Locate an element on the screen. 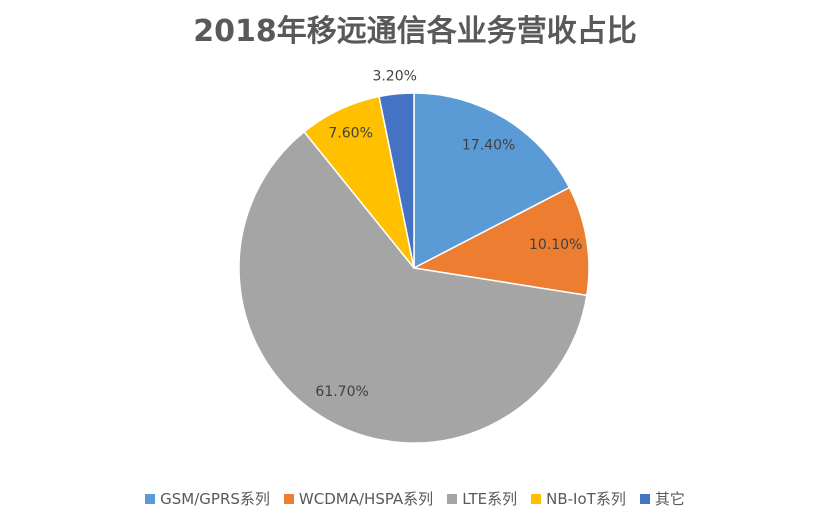  legend-item: NB-IoT系列 is located at coordinates (578, 498).